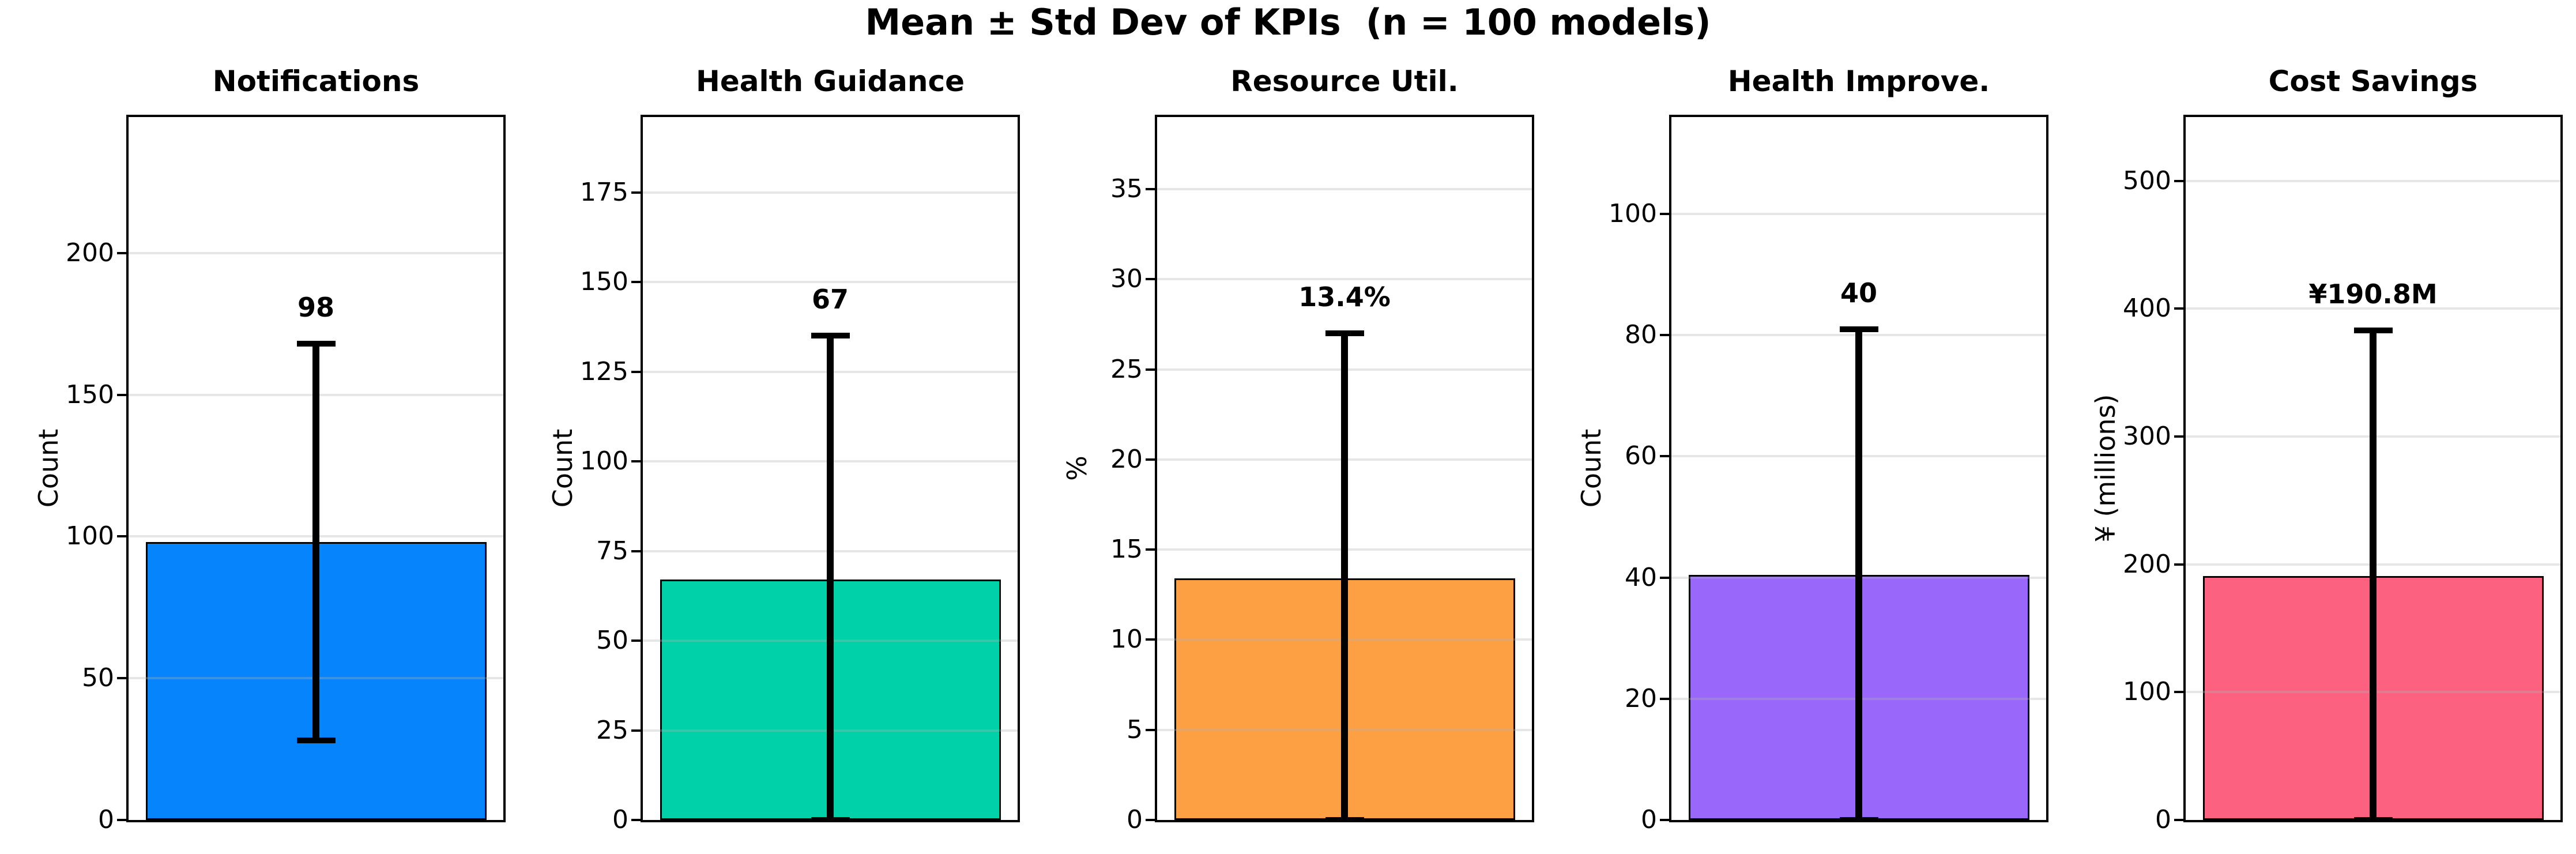  I want to click on y-tick-label: 300, so click(2147, 437).